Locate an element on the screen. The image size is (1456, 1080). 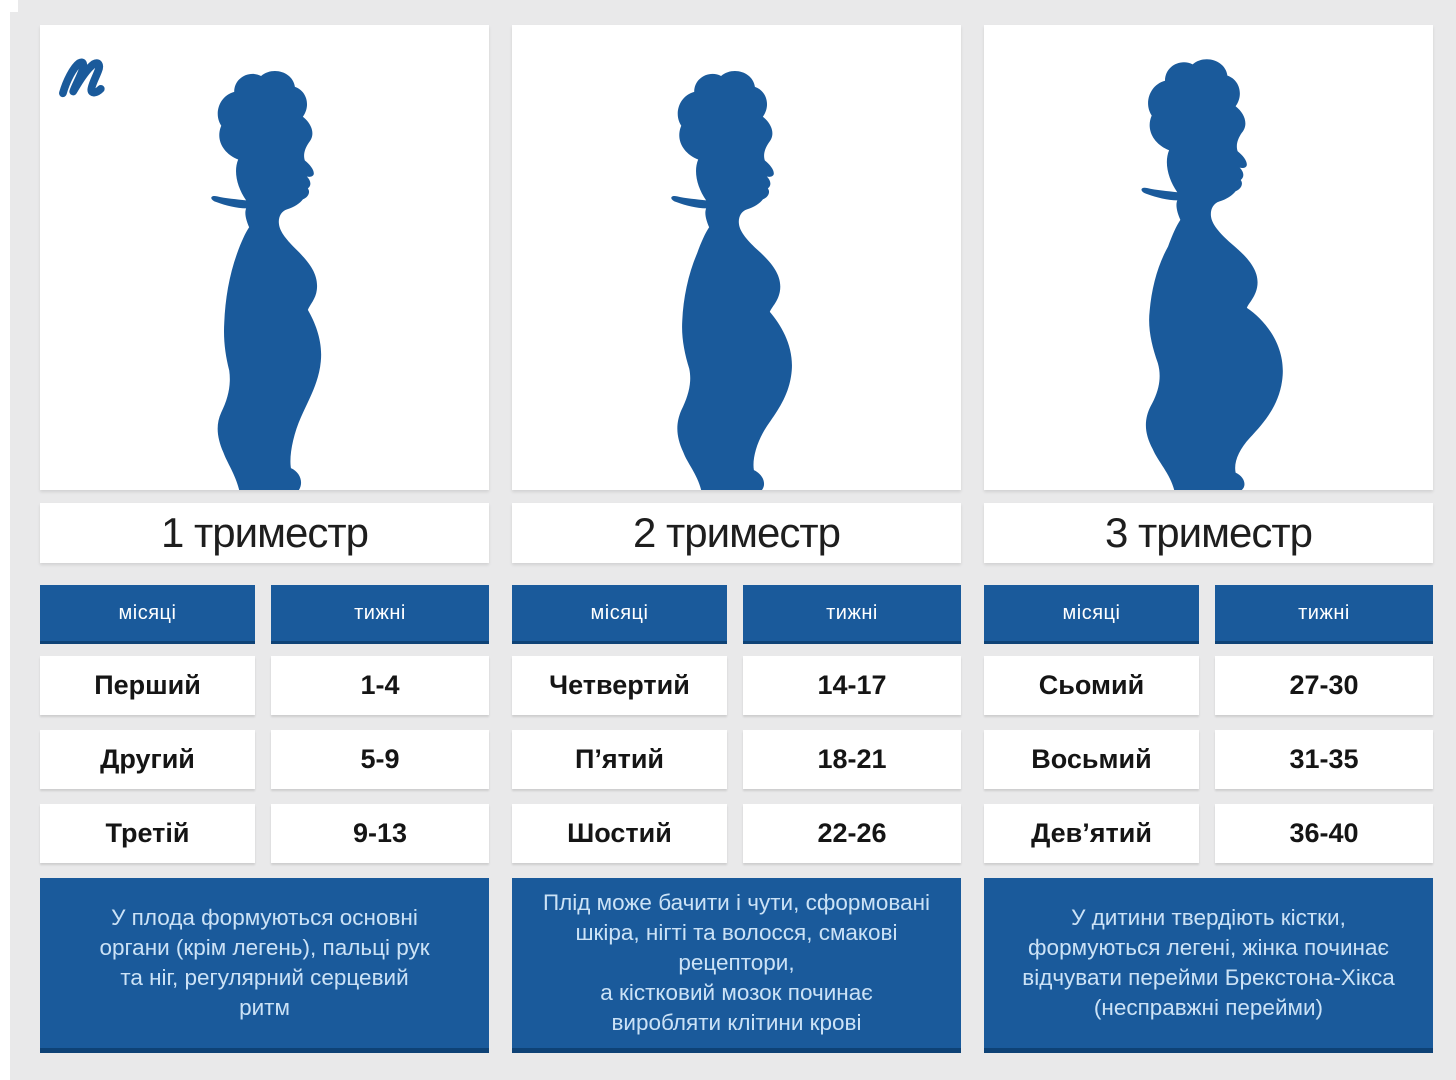
month-cell: Другий is located at coordinates (147, 759).